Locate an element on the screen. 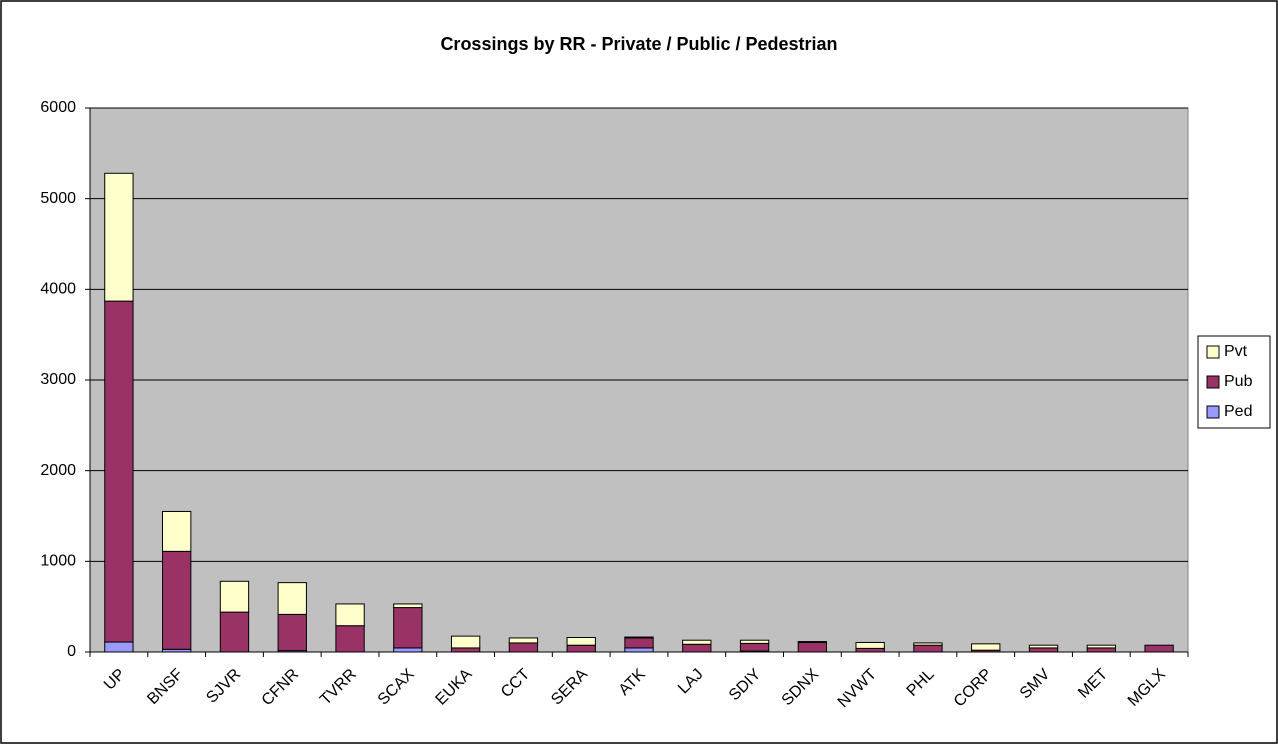 This screenshot has height=744, width=1278. y-tick-label: 2000 is located at coordinates (58, 470).